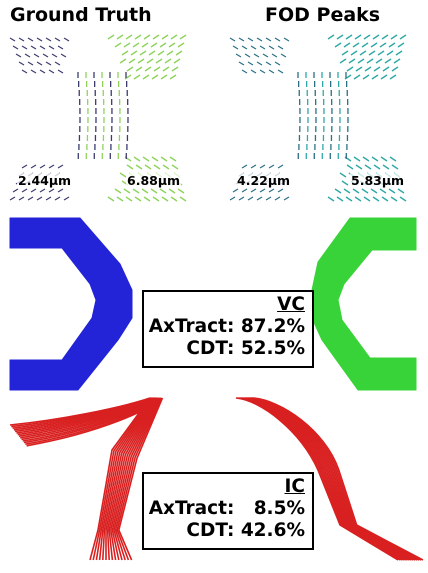  I want to click on fod-peaks-title: FOD Peaks, so click(323, 15).